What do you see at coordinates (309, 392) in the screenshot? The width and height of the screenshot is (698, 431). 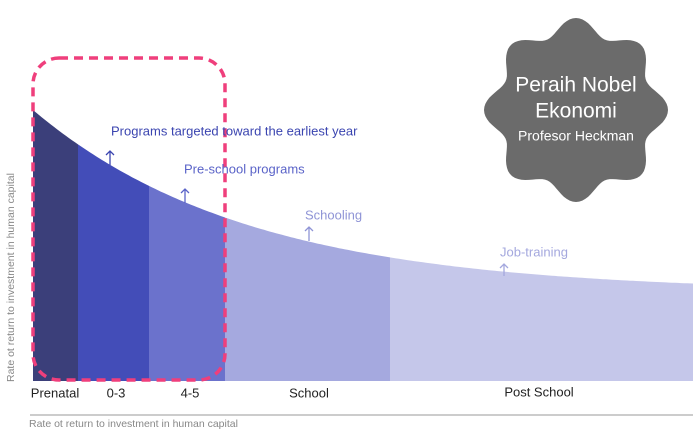 I see `segment-label: School` at bounding box center [309, 392].